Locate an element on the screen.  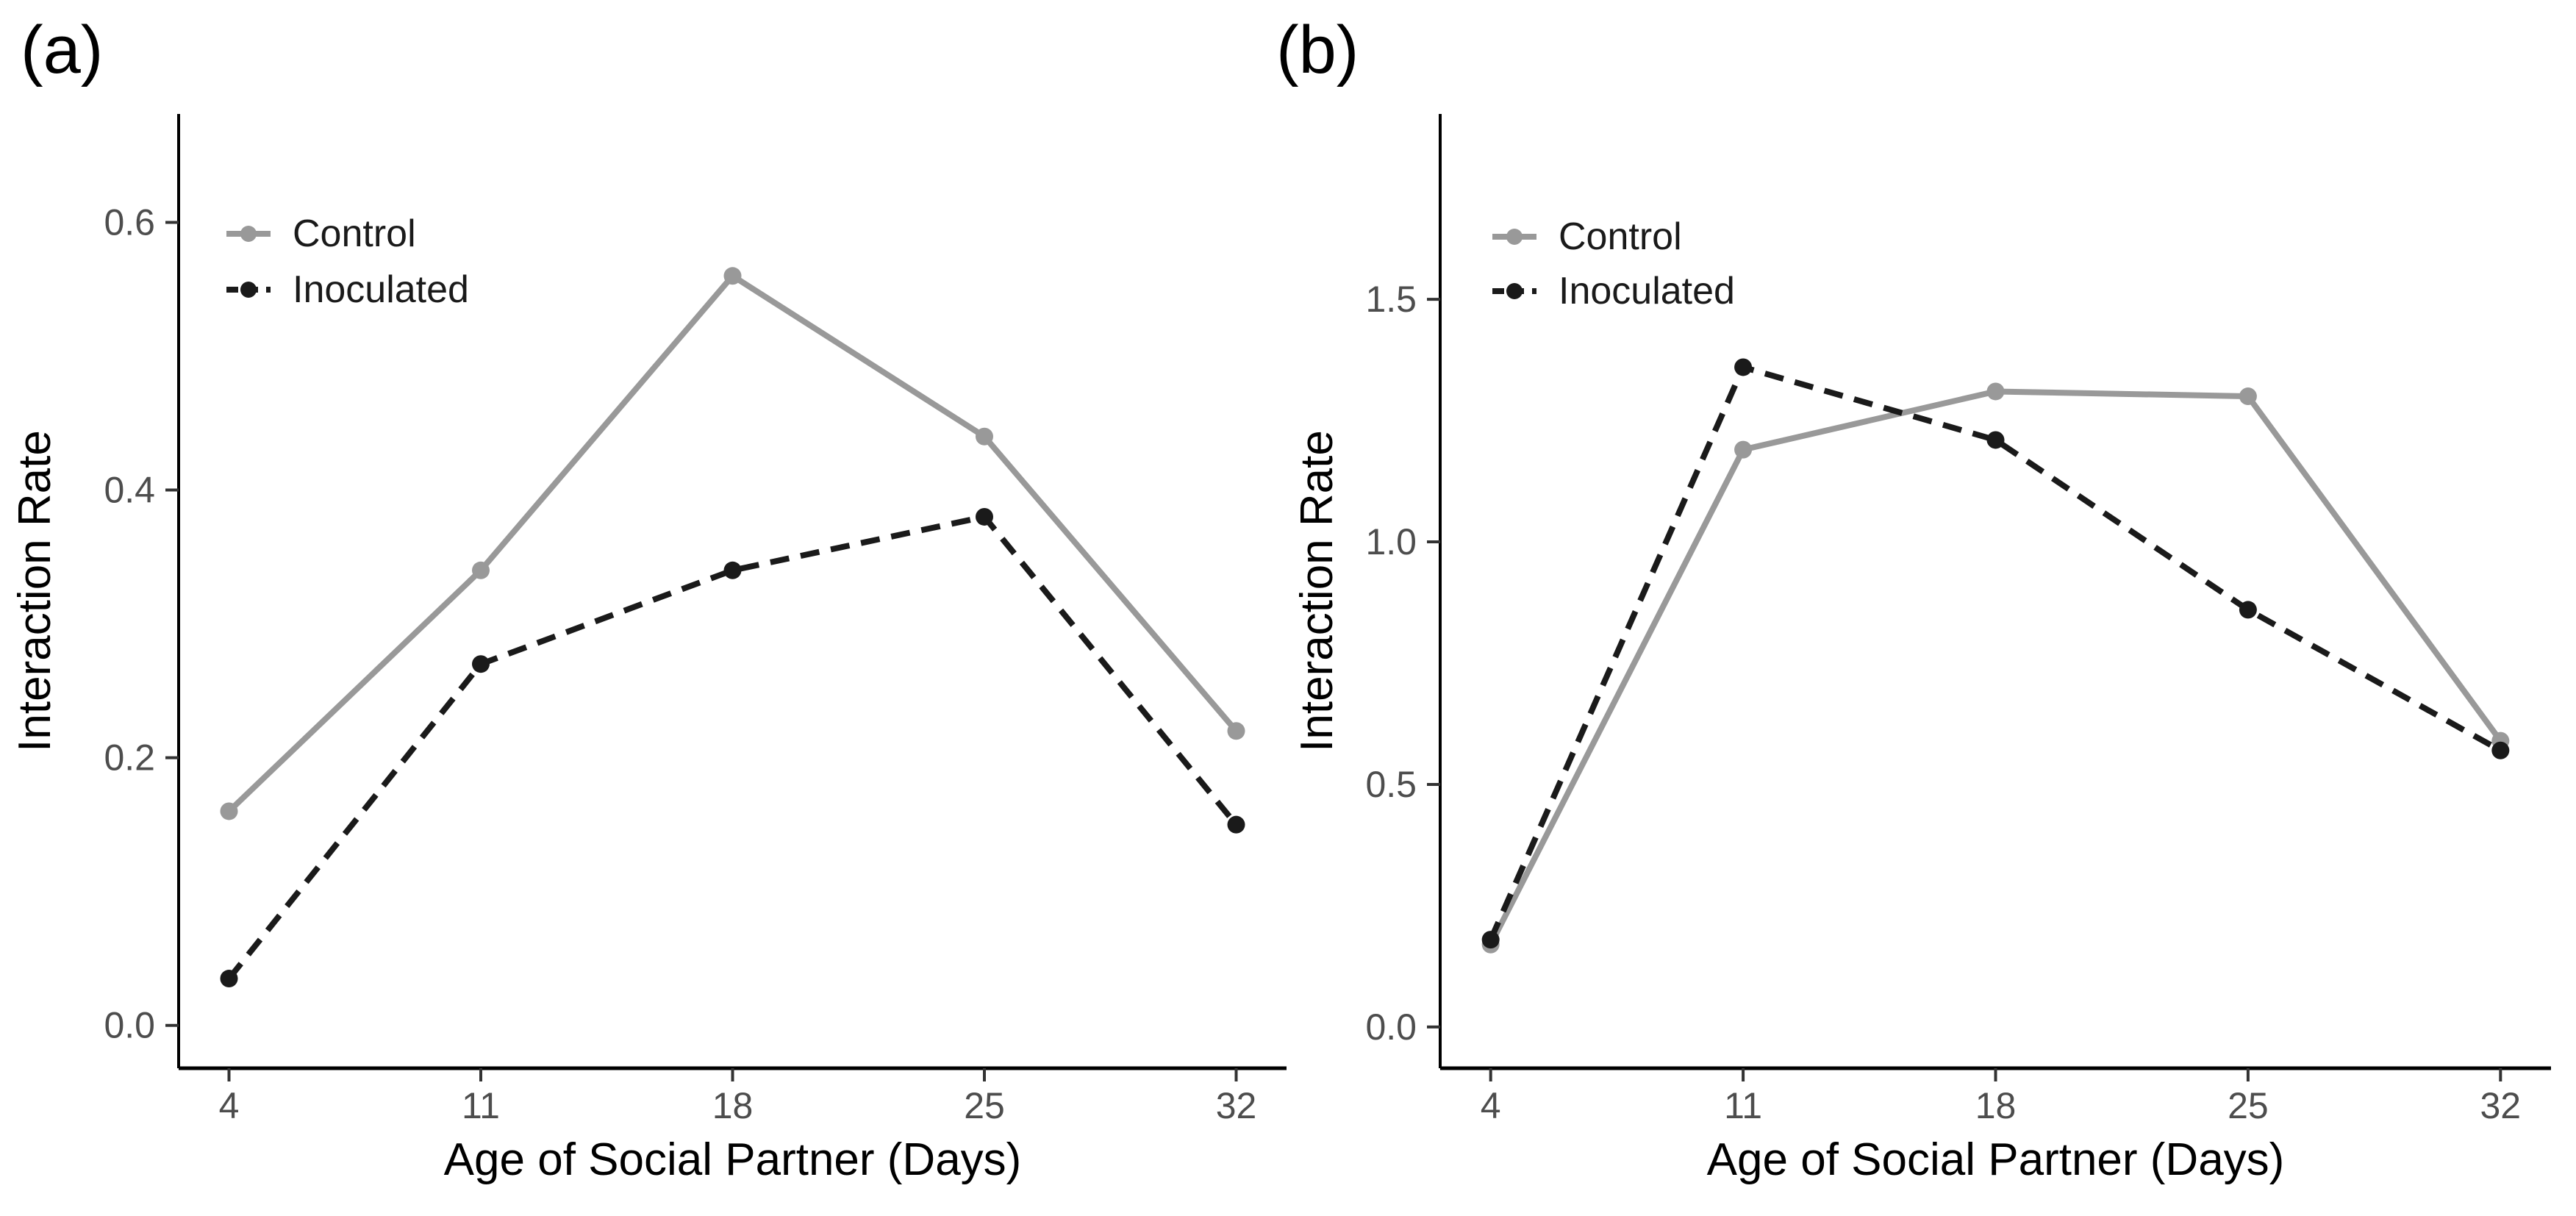
y-tick-label: 0.6 is located at coordinates (129, 222).